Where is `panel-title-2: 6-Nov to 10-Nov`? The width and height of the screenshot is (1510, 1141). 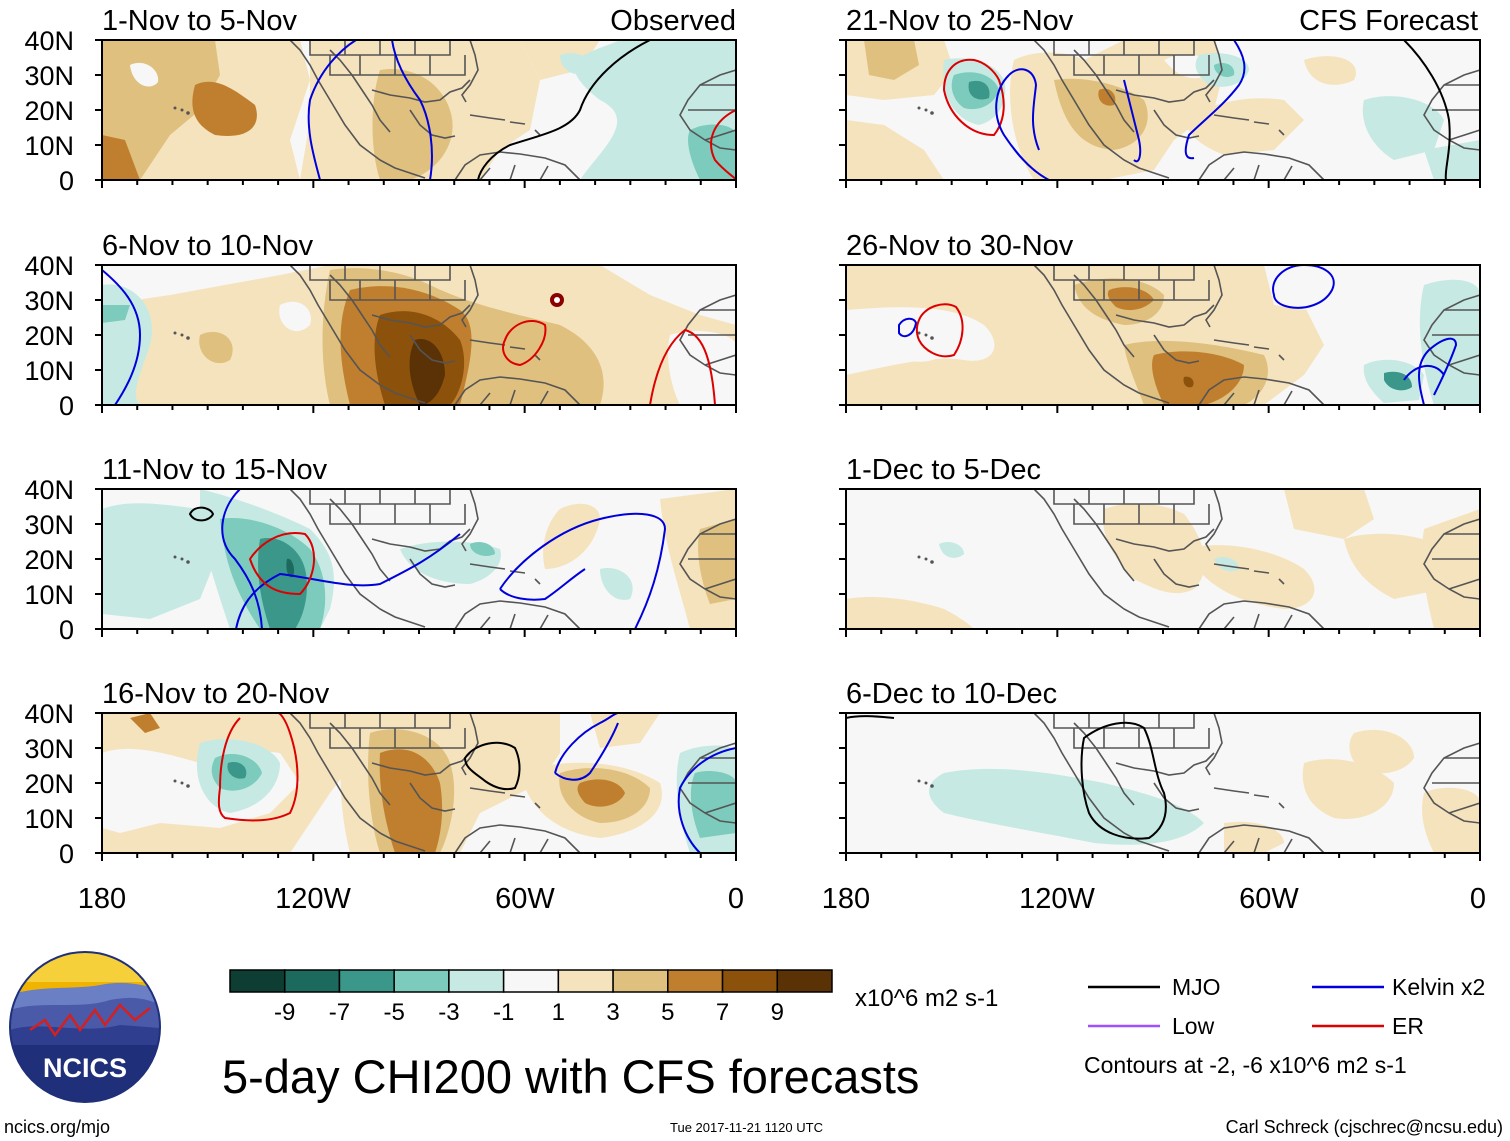 panel-title-2: 6-Nov to 10-Nov is located at coordinates (208, 246).